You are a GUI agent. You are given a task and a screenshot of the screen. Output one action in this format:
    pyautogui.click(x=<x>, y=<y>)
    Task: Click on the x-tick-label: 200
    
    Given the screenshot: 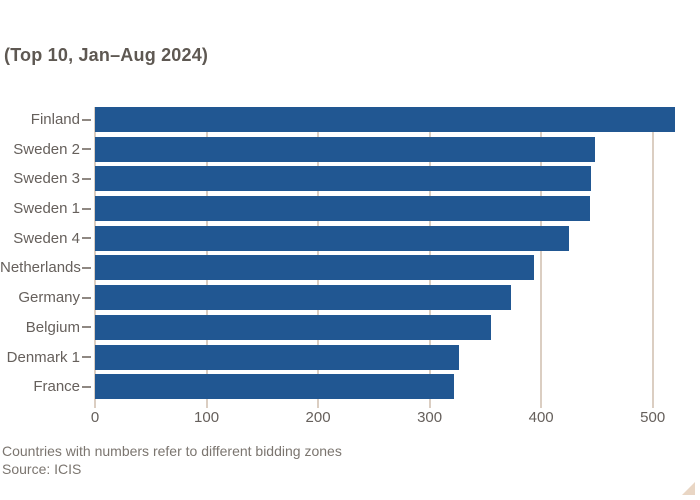 What is the action you would take?
    pyautogui.click(x=318, y=417)
    